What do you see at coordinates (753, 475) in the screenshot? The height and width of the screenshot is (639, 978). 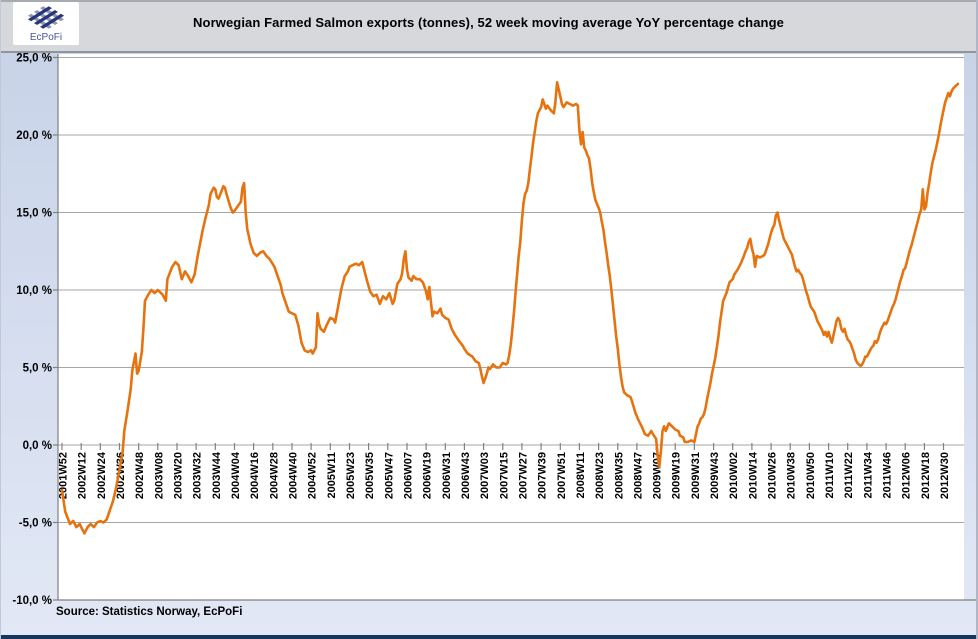 I see `svg-text: 2010W14` at bounding box center [753, 475].